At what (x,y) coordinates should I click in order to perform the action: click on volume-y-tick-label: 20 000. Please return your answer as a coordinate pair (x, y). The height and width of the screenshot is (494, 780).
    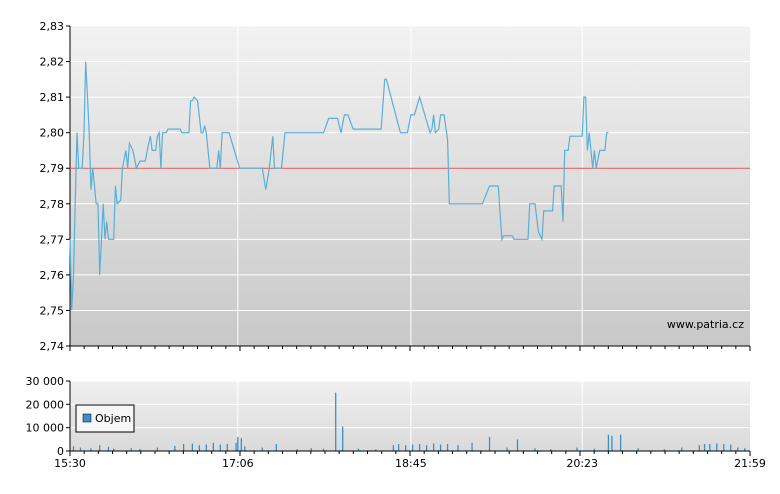
    Looking at the image, I should click on (45, 404).